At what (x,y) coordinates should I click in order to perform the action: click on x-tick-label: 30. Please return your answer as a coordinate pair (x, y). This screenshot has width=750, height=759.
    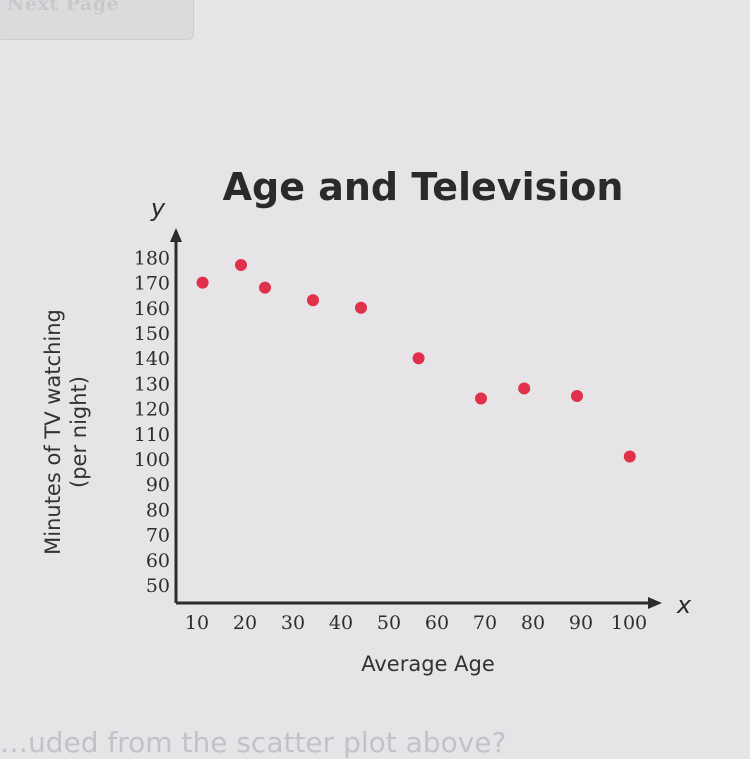
    Looking at the image, I should click on (293, 623).